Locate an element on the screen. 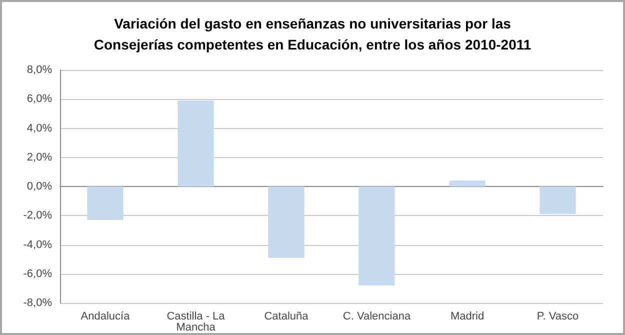 The height and width of the screenshot is (335, 625). y-tick-label: 0,0% is located at coordinates (39, 186).